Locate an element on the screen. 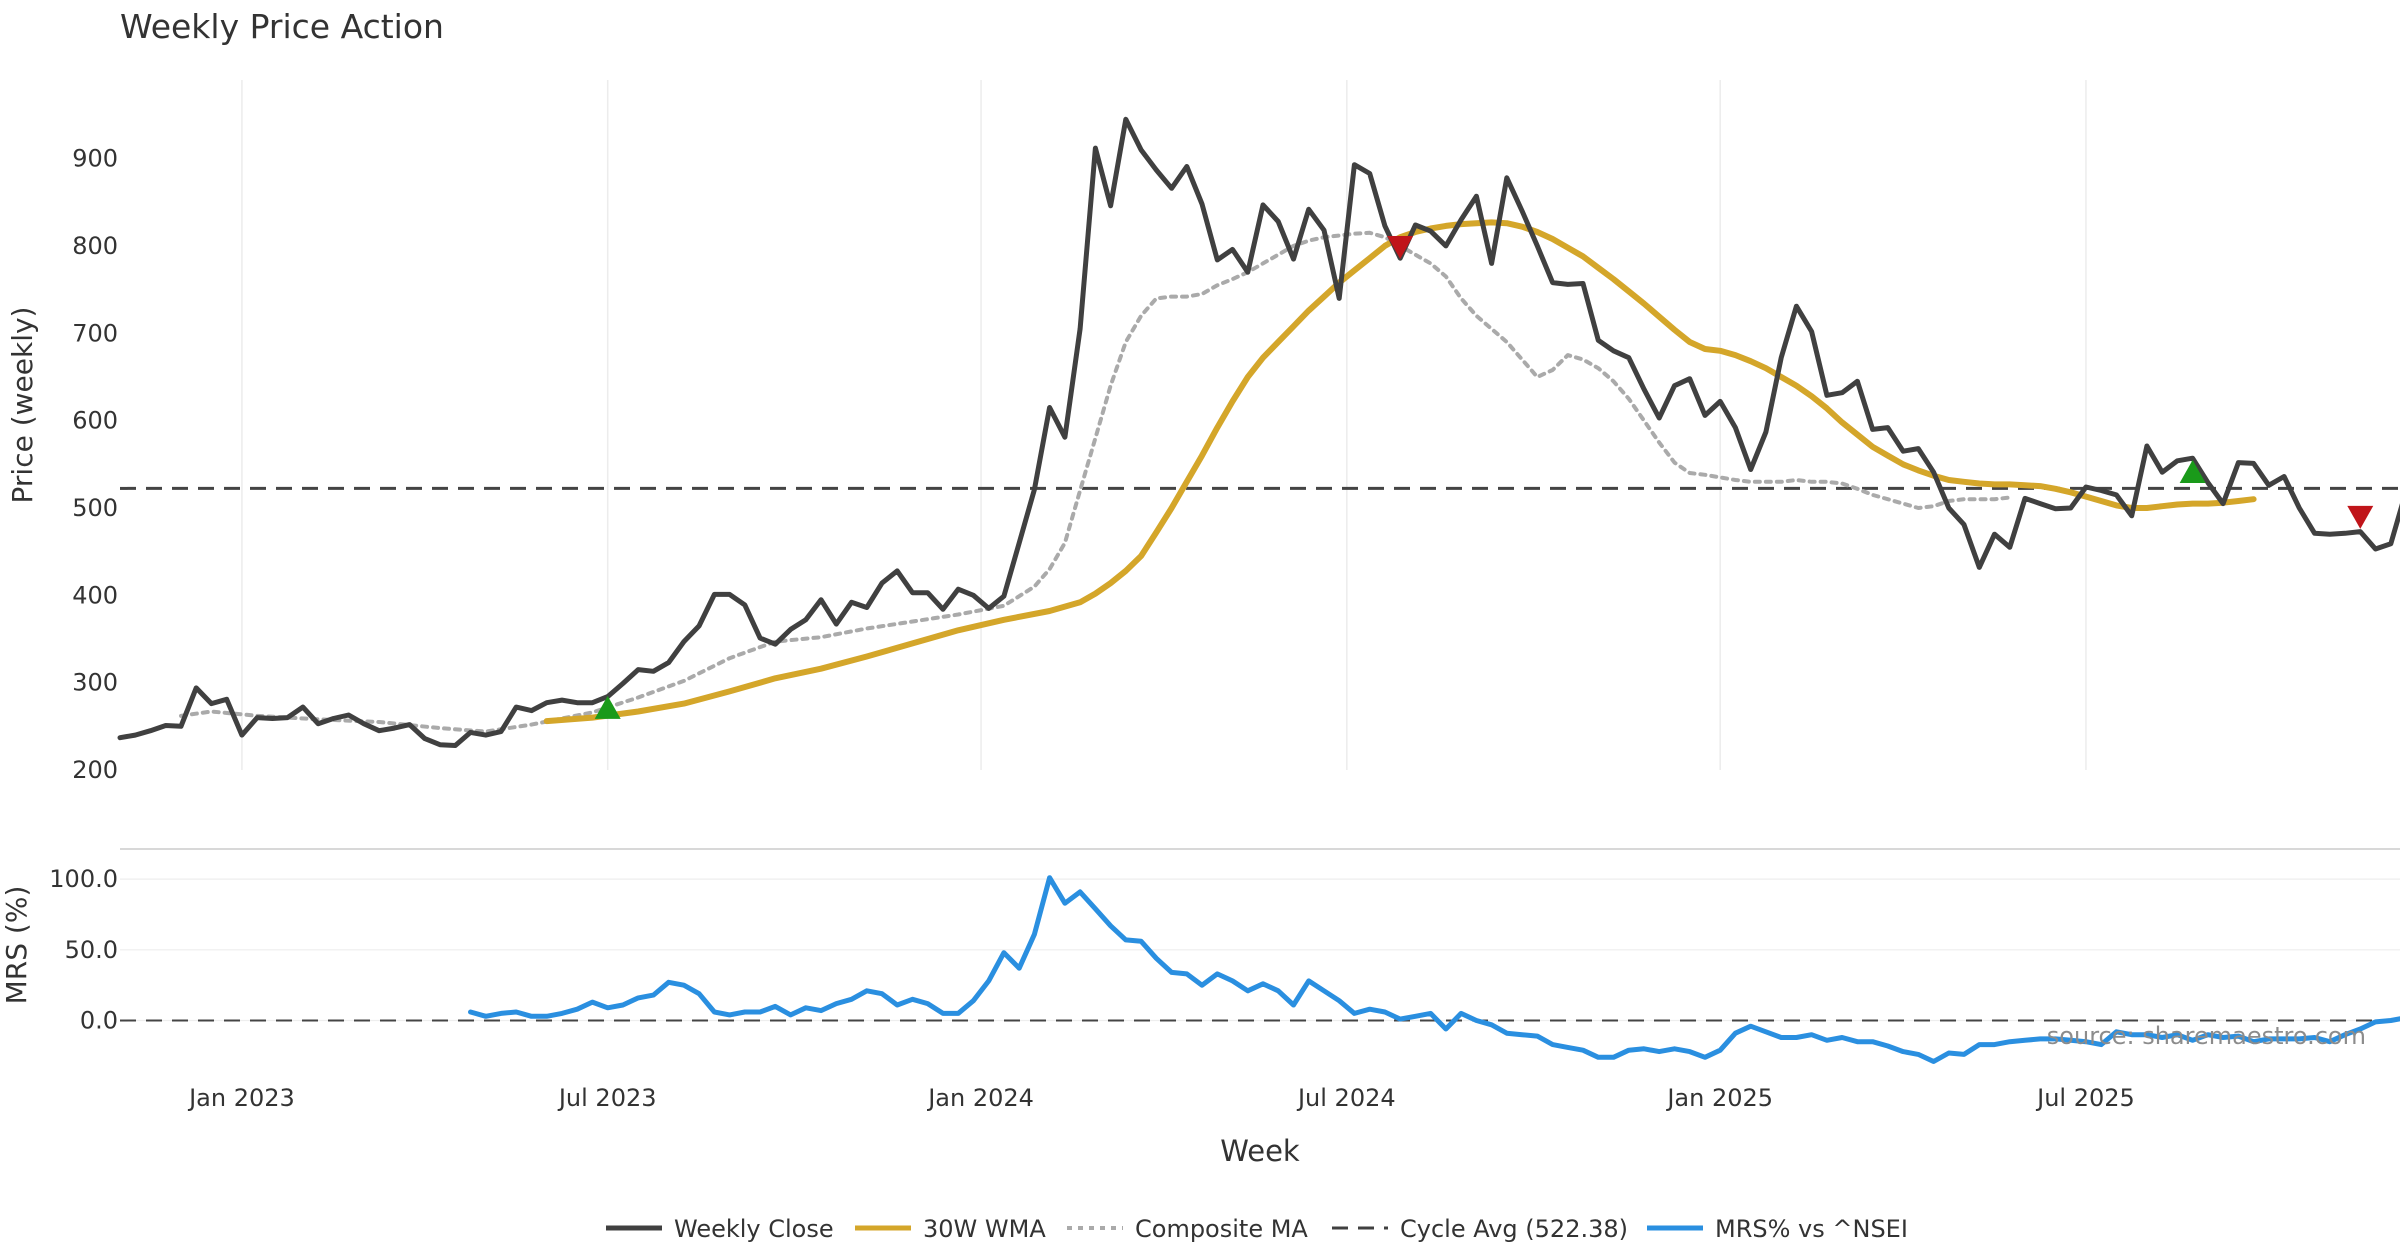  price-y-tick-label: 800 is located at coordinates (95, 246).